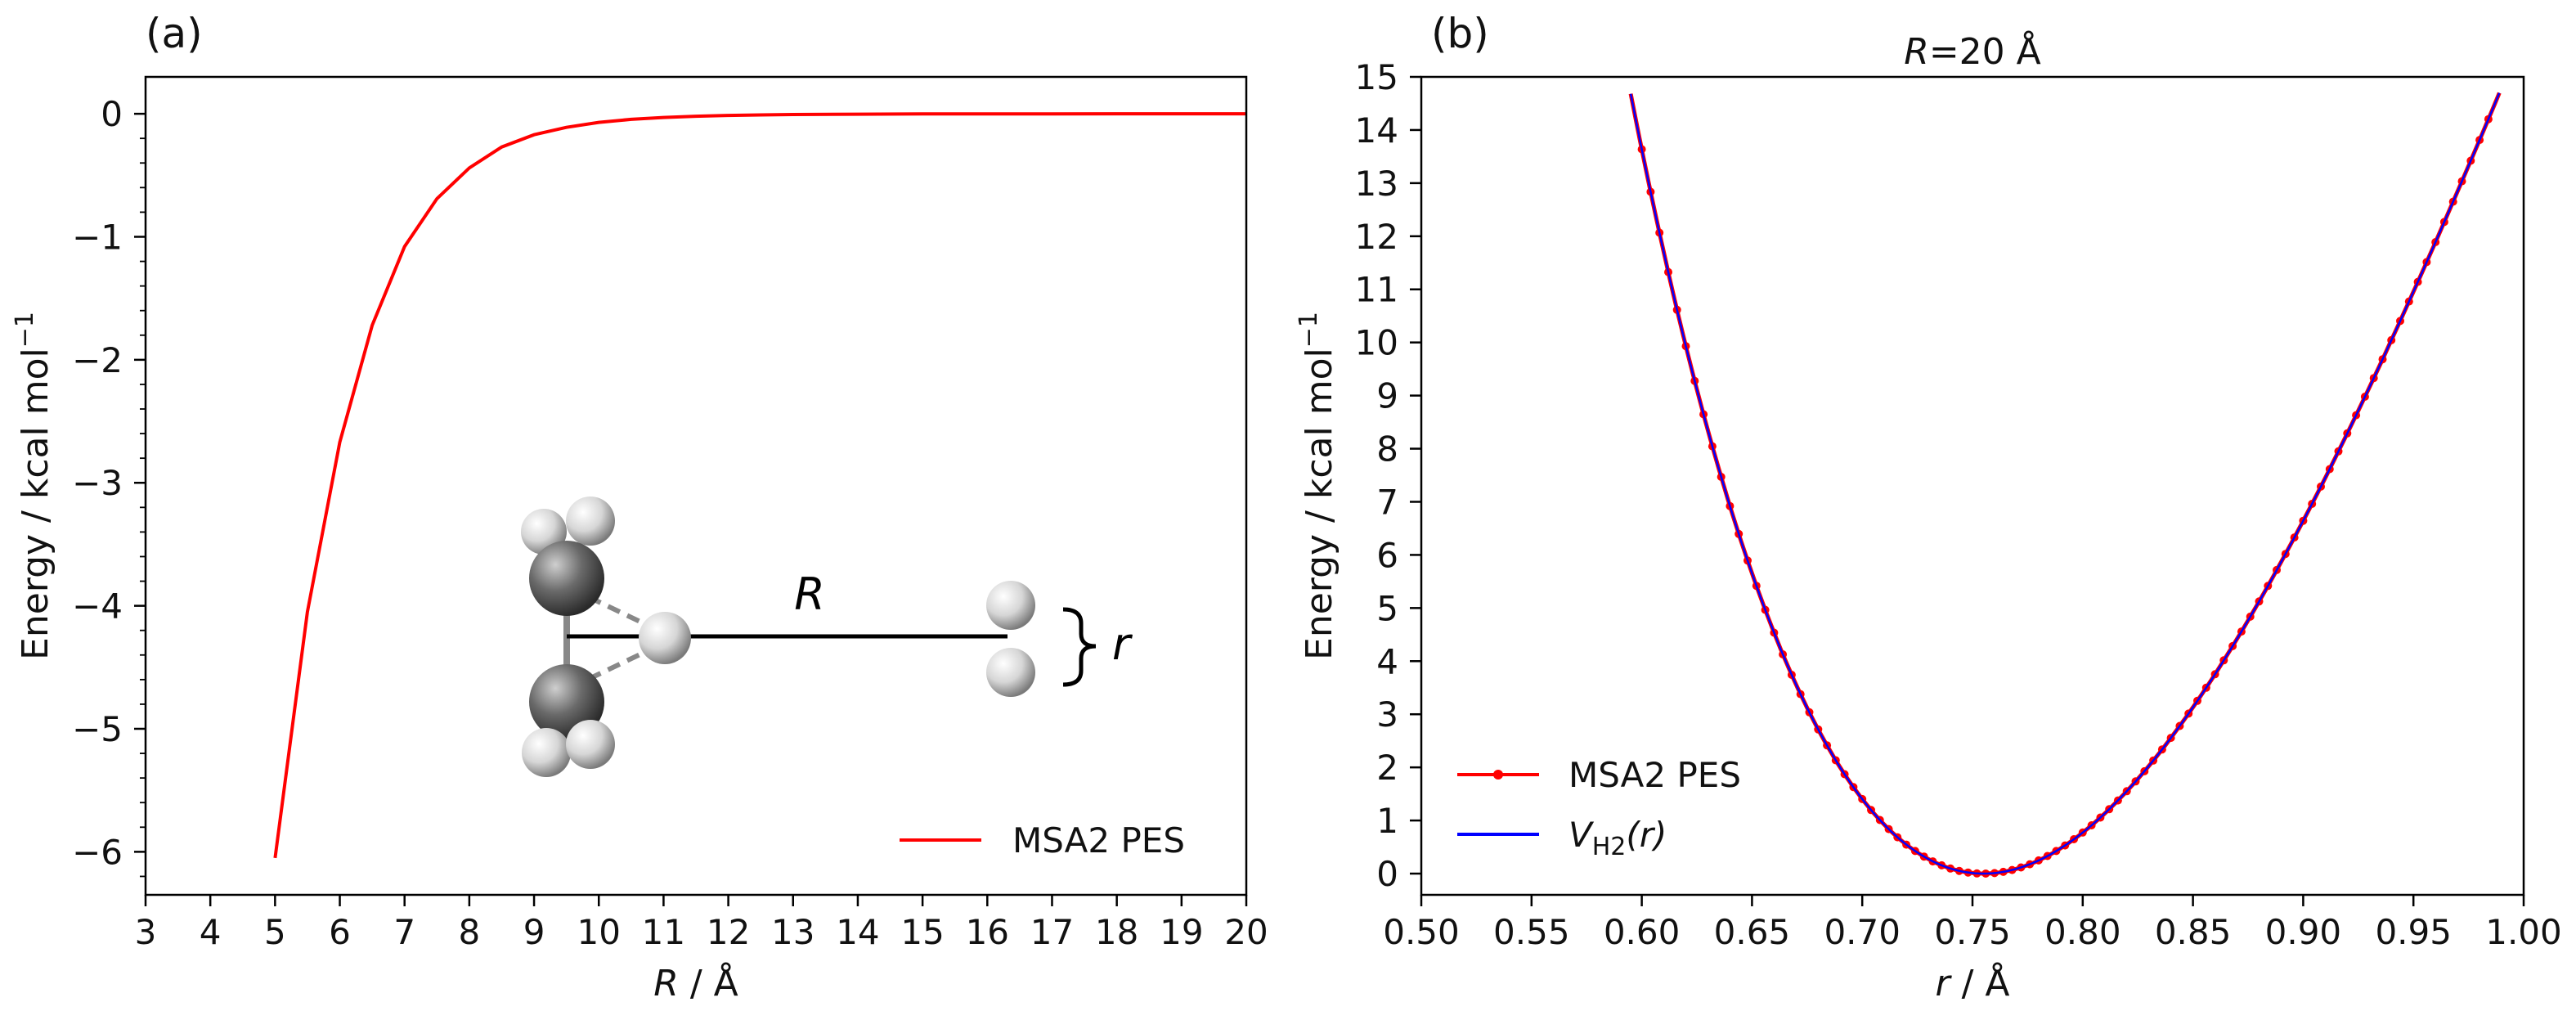 The width and height of the screenshot is (2576, 1011). Describe the element at coordinates (2304, 932) in the screenshot. I see `x-tick-label: 0.90` at that location.